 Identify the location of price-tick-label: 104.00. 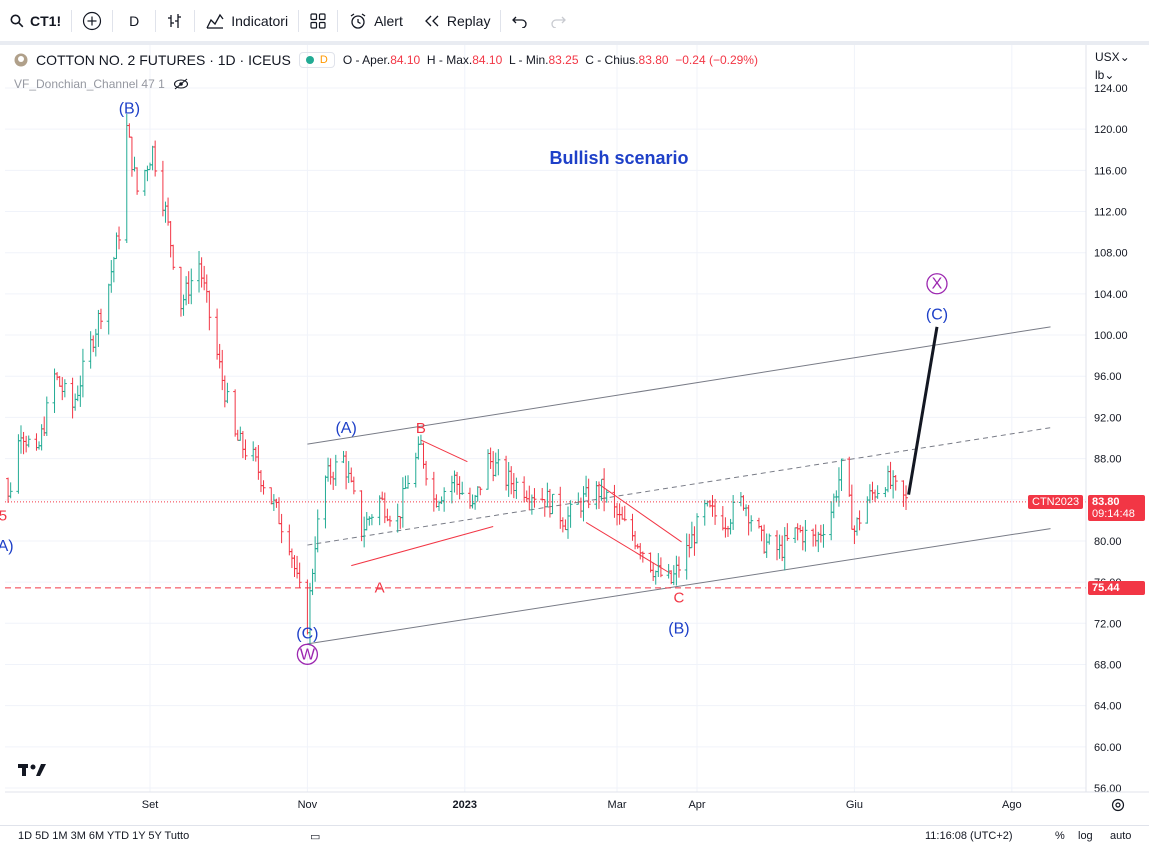
(1111, 295).